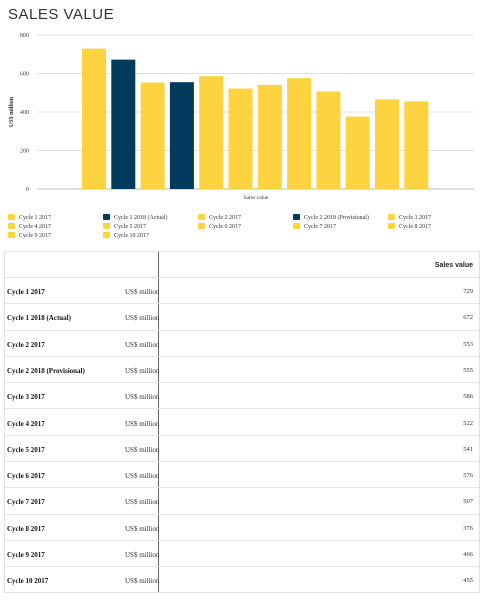 This screenshot has width=485, height=600. Describe the element at coordinates (26, 502) in the screenshot. I see `row-name: Cycle 7 2017` at that location.